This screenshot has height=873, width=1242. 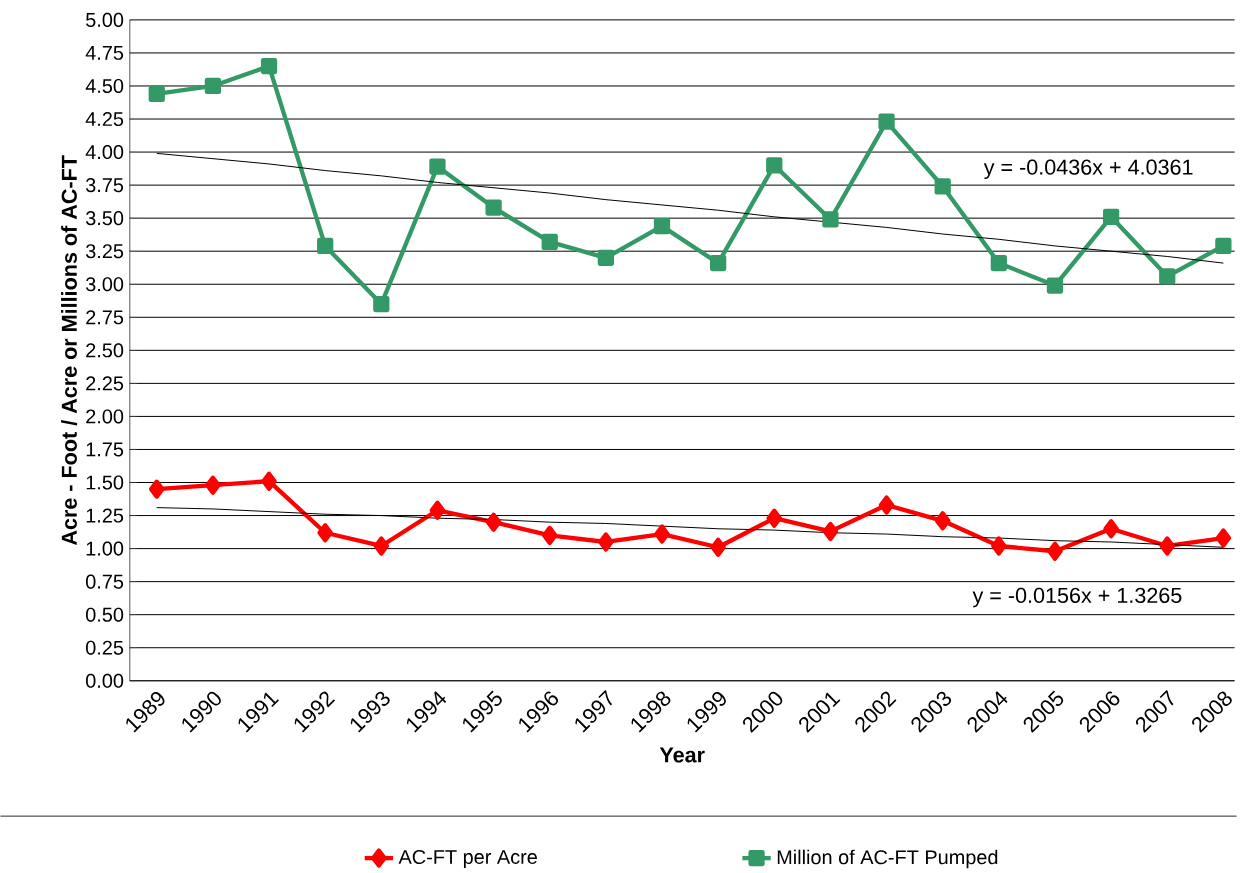 What do you see at coordinates (104, 647) in the screenshot?
I see `y-tick-label: 0.25` at bounding box center [104, 647].